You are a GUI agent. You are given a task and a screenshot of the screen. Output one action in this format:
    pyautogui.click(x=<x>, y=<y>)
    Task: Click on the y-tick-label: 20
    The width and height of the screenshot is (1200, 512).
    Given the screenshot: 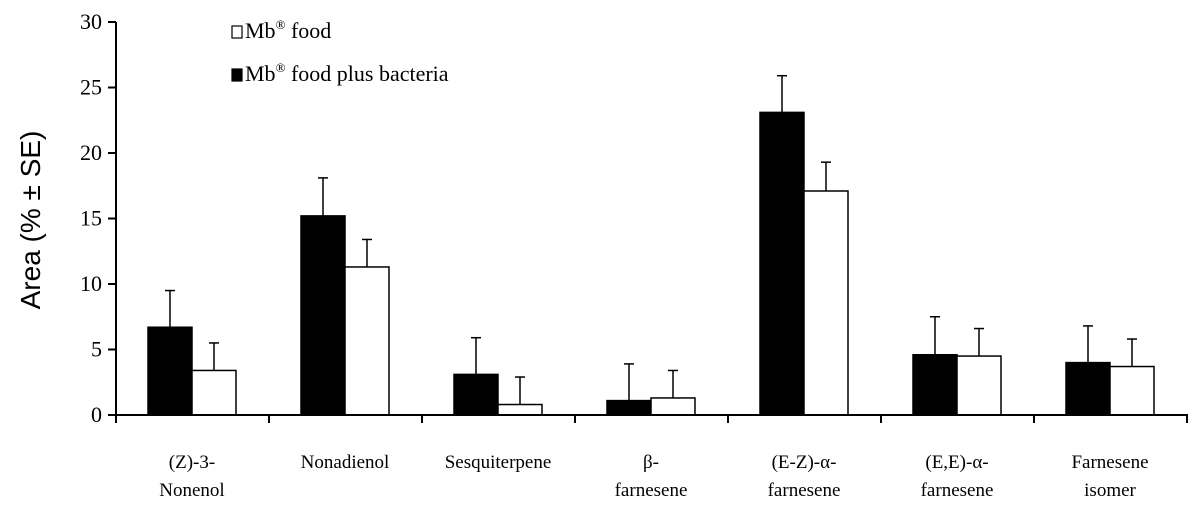 What is the action you would take?
    pyautogui.click(x=91, y=152)
    